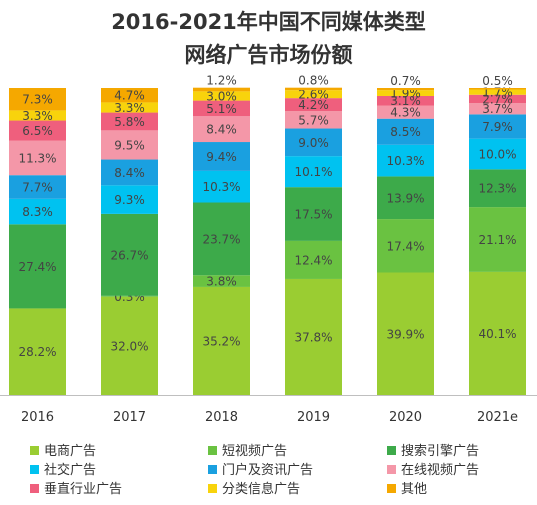 The width and height of the screenshot is (537, 505). I want to click on data-label: 7.7%, so click(37, 188).